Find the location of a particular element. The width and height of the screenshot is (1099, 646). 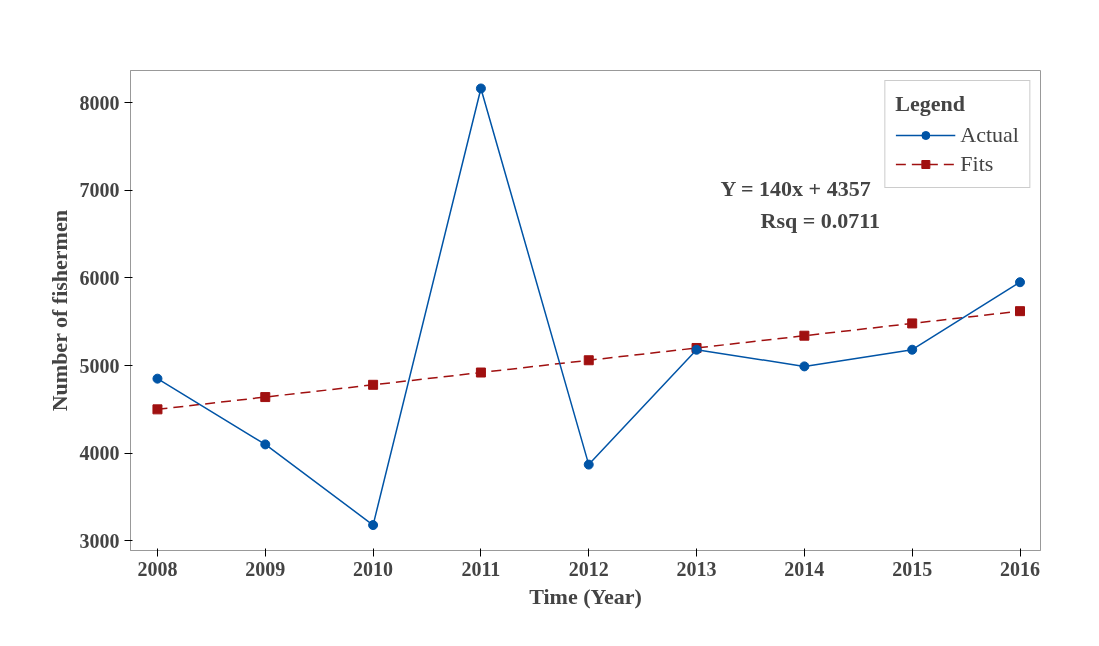

y-tick-label: 3000 is located at coordinates (99, 540).